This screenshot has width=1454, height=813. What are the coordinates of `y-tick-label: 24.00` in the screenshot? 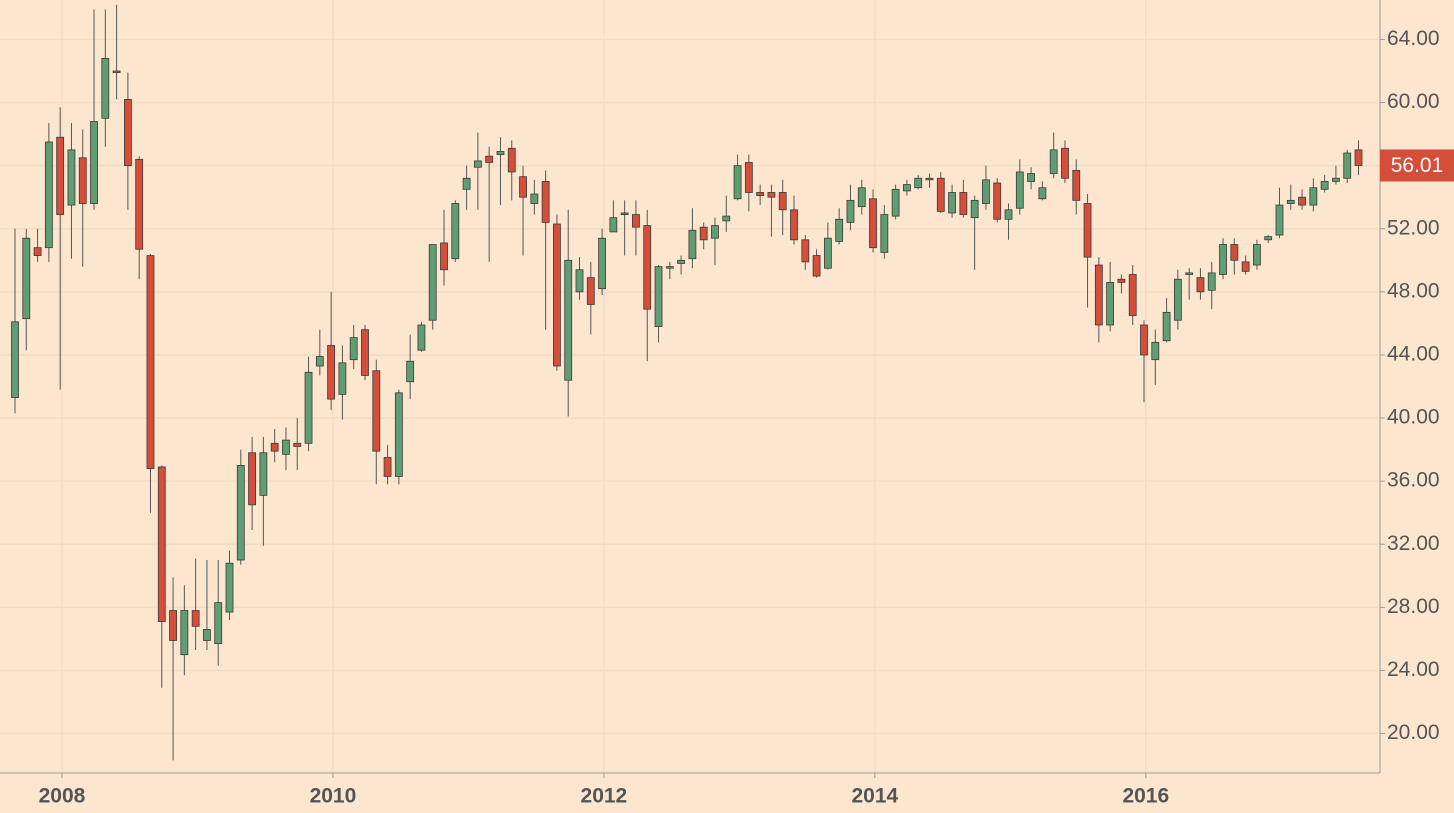 It's located at (1413, 669).